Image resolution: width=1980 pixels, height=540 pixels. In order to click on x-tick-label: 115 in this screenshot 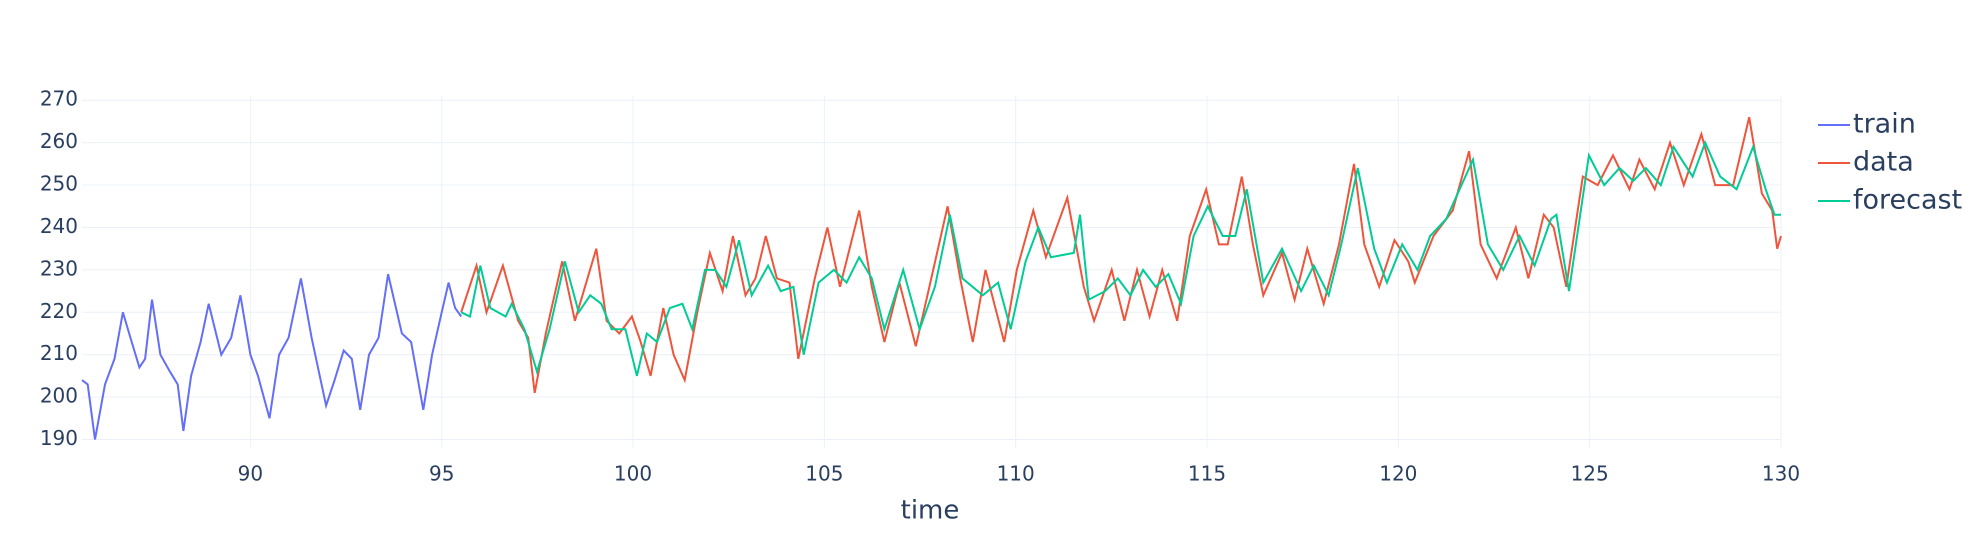, I will do `click(1207, 474)`.